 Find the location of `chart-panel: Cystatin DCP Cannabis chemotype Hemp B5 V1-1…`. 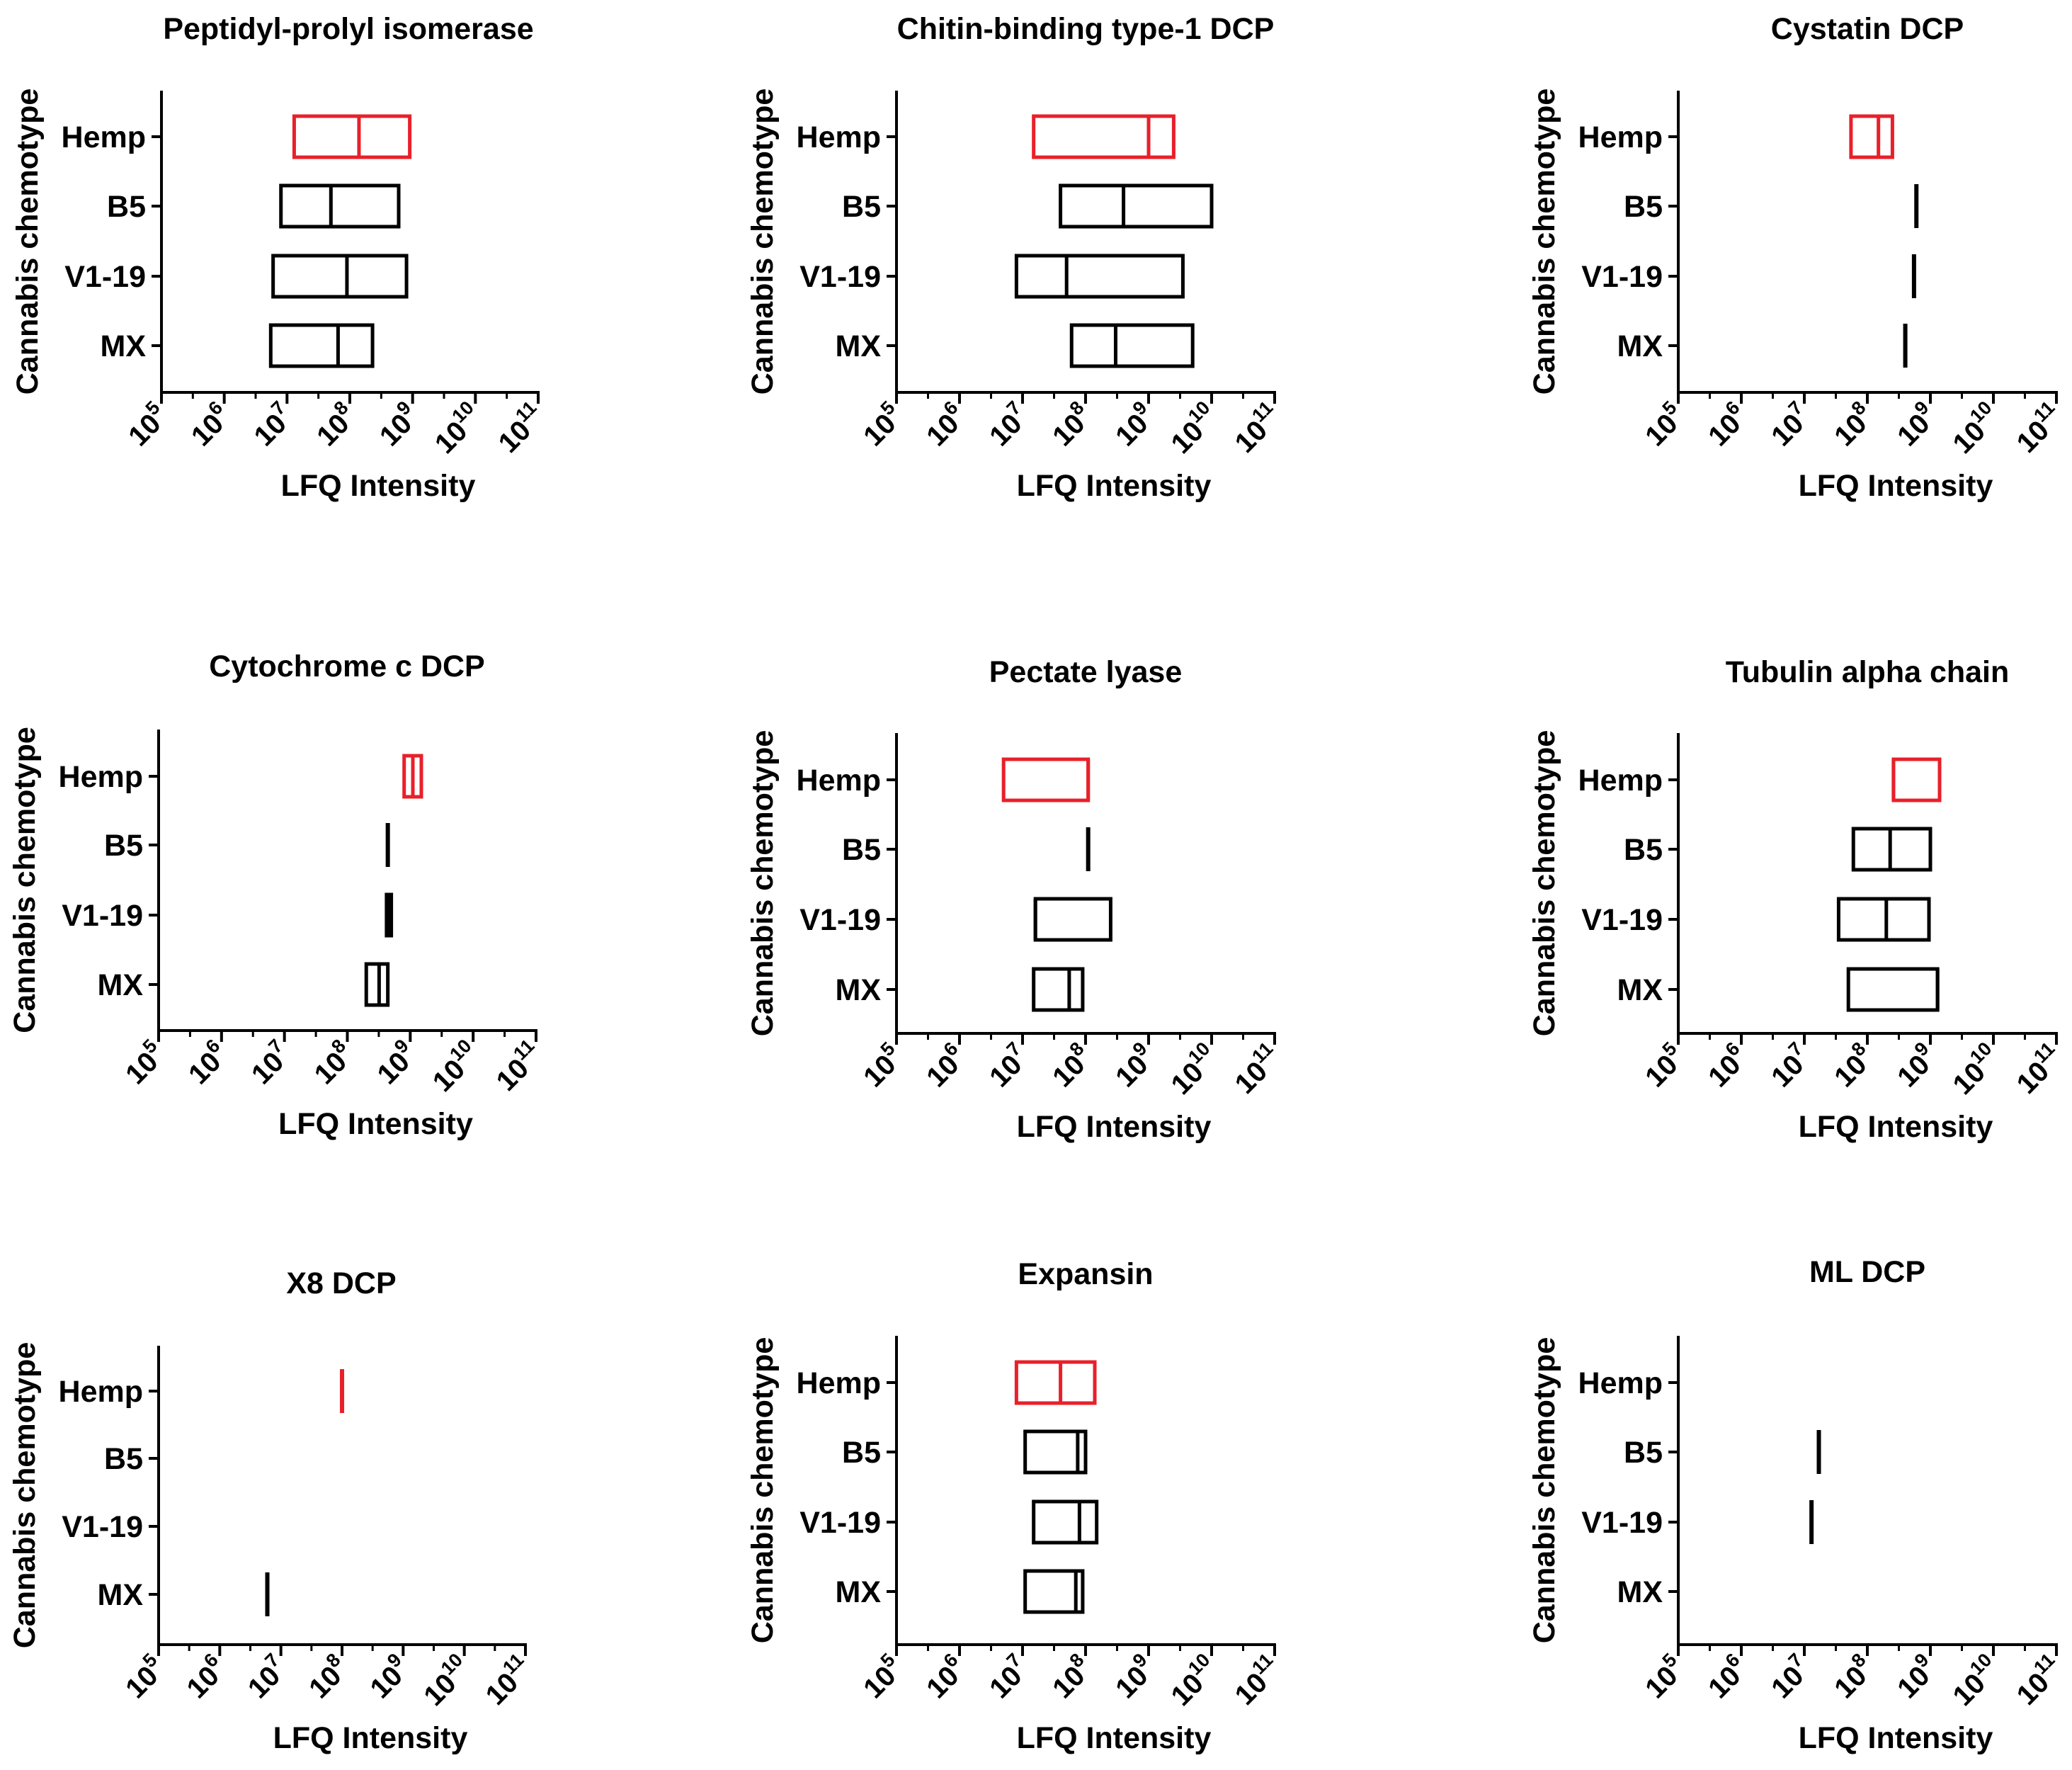

chart-panel: Cystatin DCP Cannabis chemotype Hemp B5 V1-1… is located at coordinates (1798, 257).